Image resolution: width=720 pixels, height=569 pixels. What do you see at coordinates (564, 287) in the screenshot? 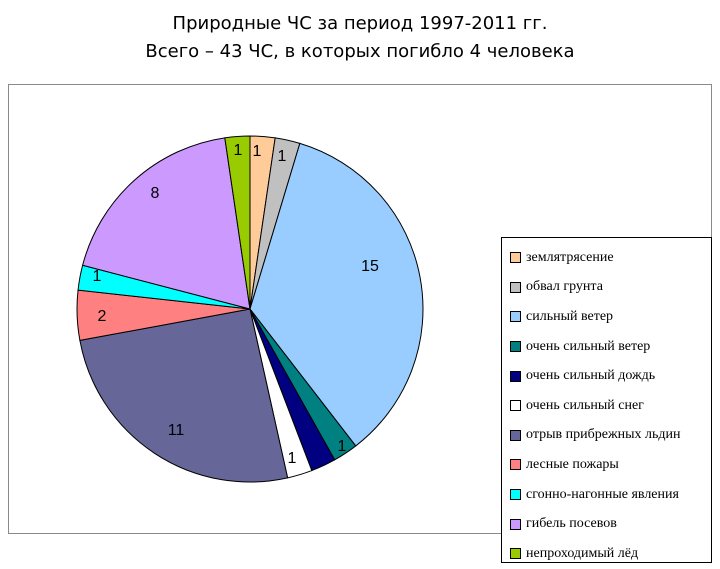
I see `legend-label: обвал грунта` at bounding box center [564, 287].